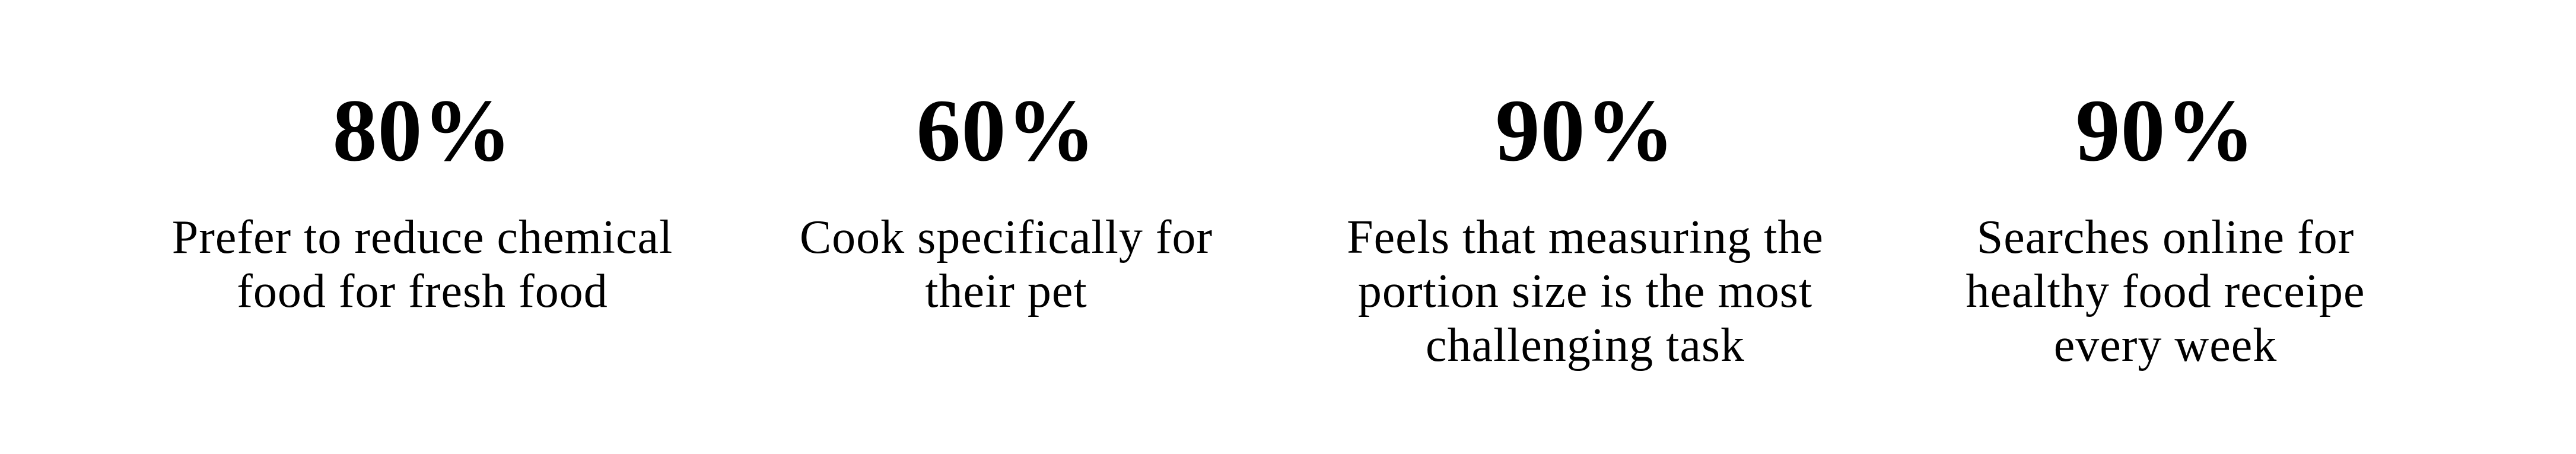  Describe the element at coordinates (422, 237) in the screenshot. I see `stat-description-line: Prefer to reduce chemical` at that location.